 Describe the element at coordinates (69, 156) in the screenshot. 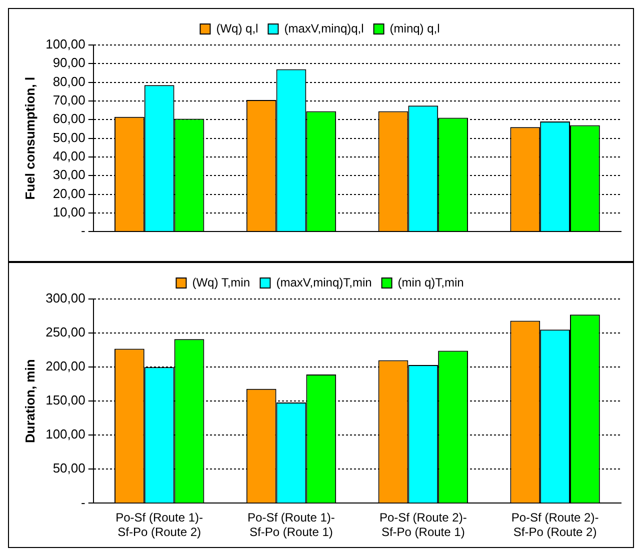

I see `y-tick-label: 40,00` at that location.